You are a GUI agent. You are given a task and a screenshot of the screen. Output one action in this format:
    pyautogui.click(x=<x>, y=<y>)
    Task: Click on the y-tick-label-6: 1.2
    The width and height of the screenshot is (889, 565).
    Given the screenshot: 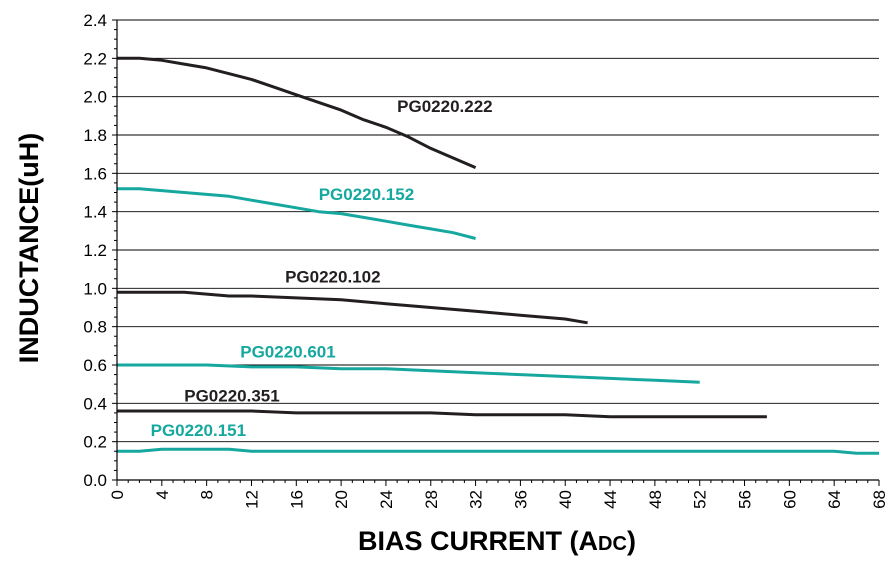 What is the action you would take?
    pyautogui.click(x=95, y=250)
    